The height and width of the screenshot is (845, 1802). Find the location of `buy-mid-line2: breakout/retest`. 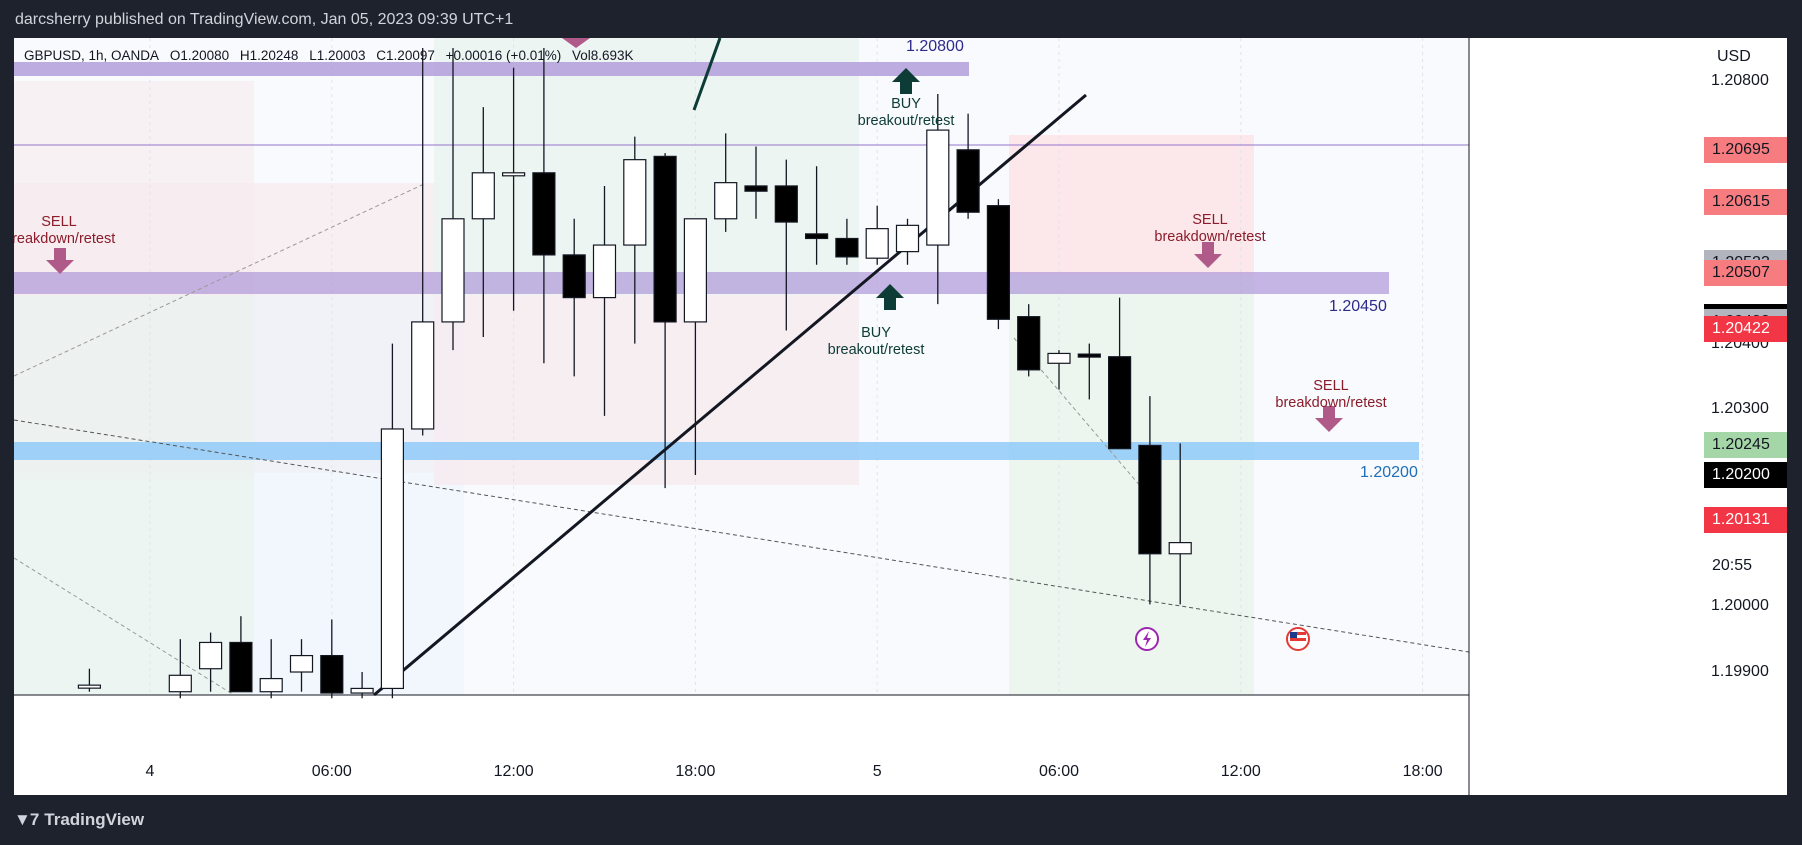

buy-mid-line2: breakout/retest is located at coordinates (876, 350).